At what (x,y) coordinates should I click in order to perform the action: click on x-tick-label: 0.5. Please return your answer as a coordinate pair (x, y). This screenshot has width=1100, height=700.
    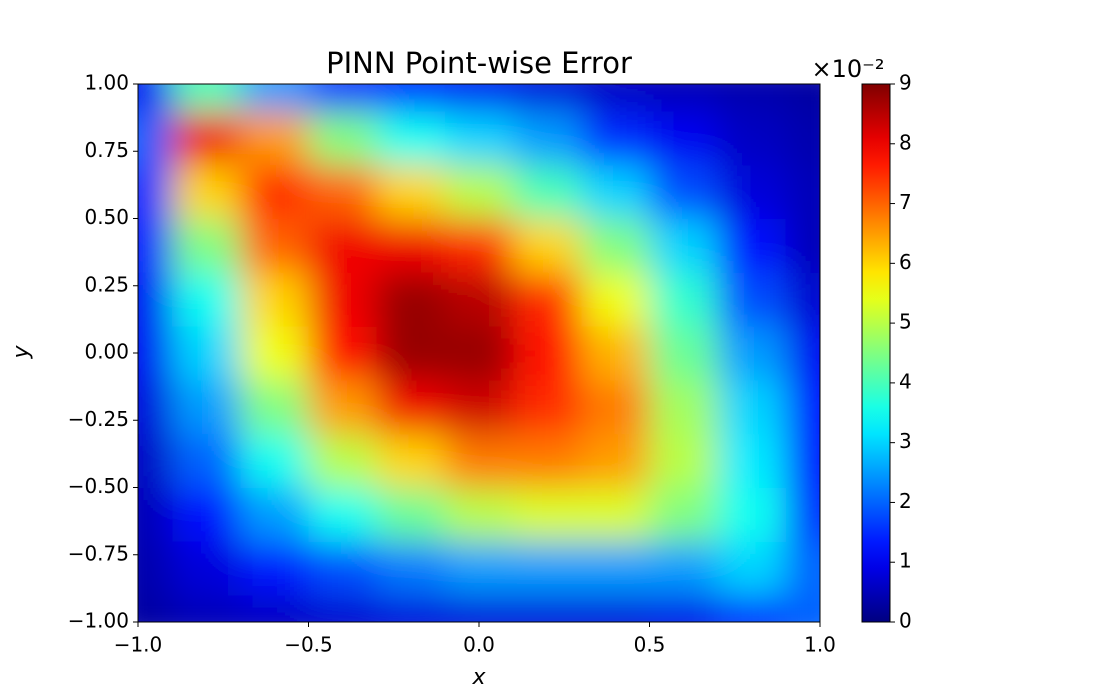
    Looking at the image, I should click on (650, 645).